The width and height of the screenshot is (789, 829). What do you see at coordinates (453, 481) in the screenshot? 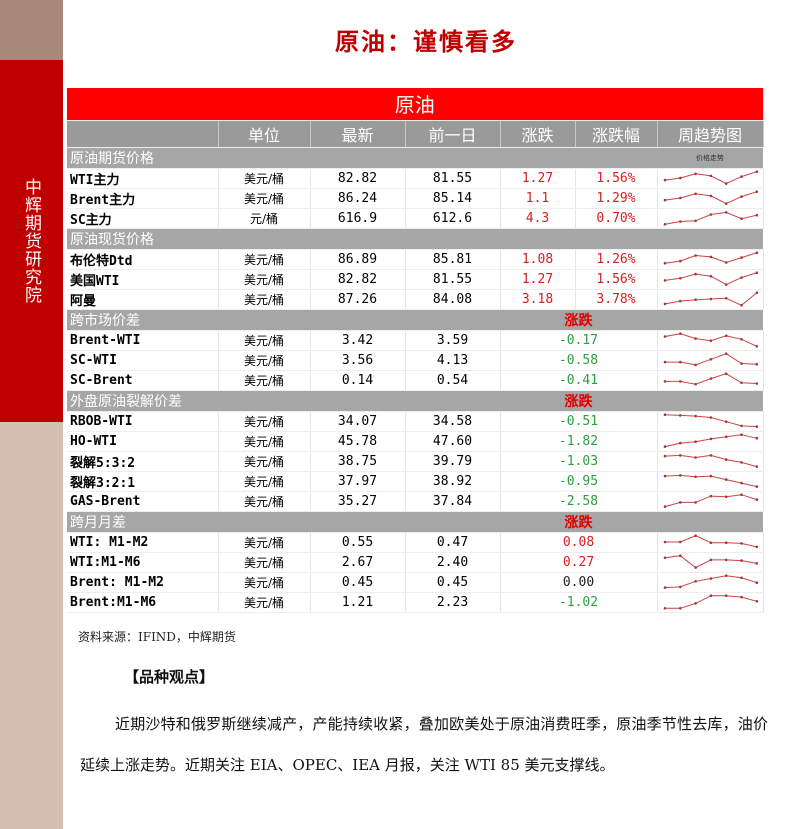
I see `row-prev: 38.92` at bounding box center [453, 481].